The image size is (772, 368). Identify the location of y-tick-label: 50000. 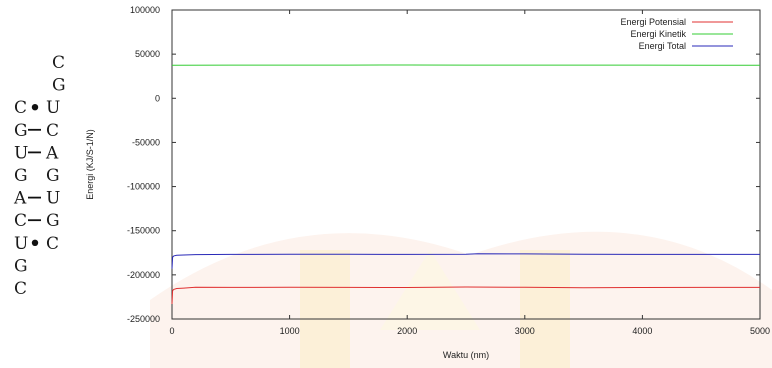
(147, 54).